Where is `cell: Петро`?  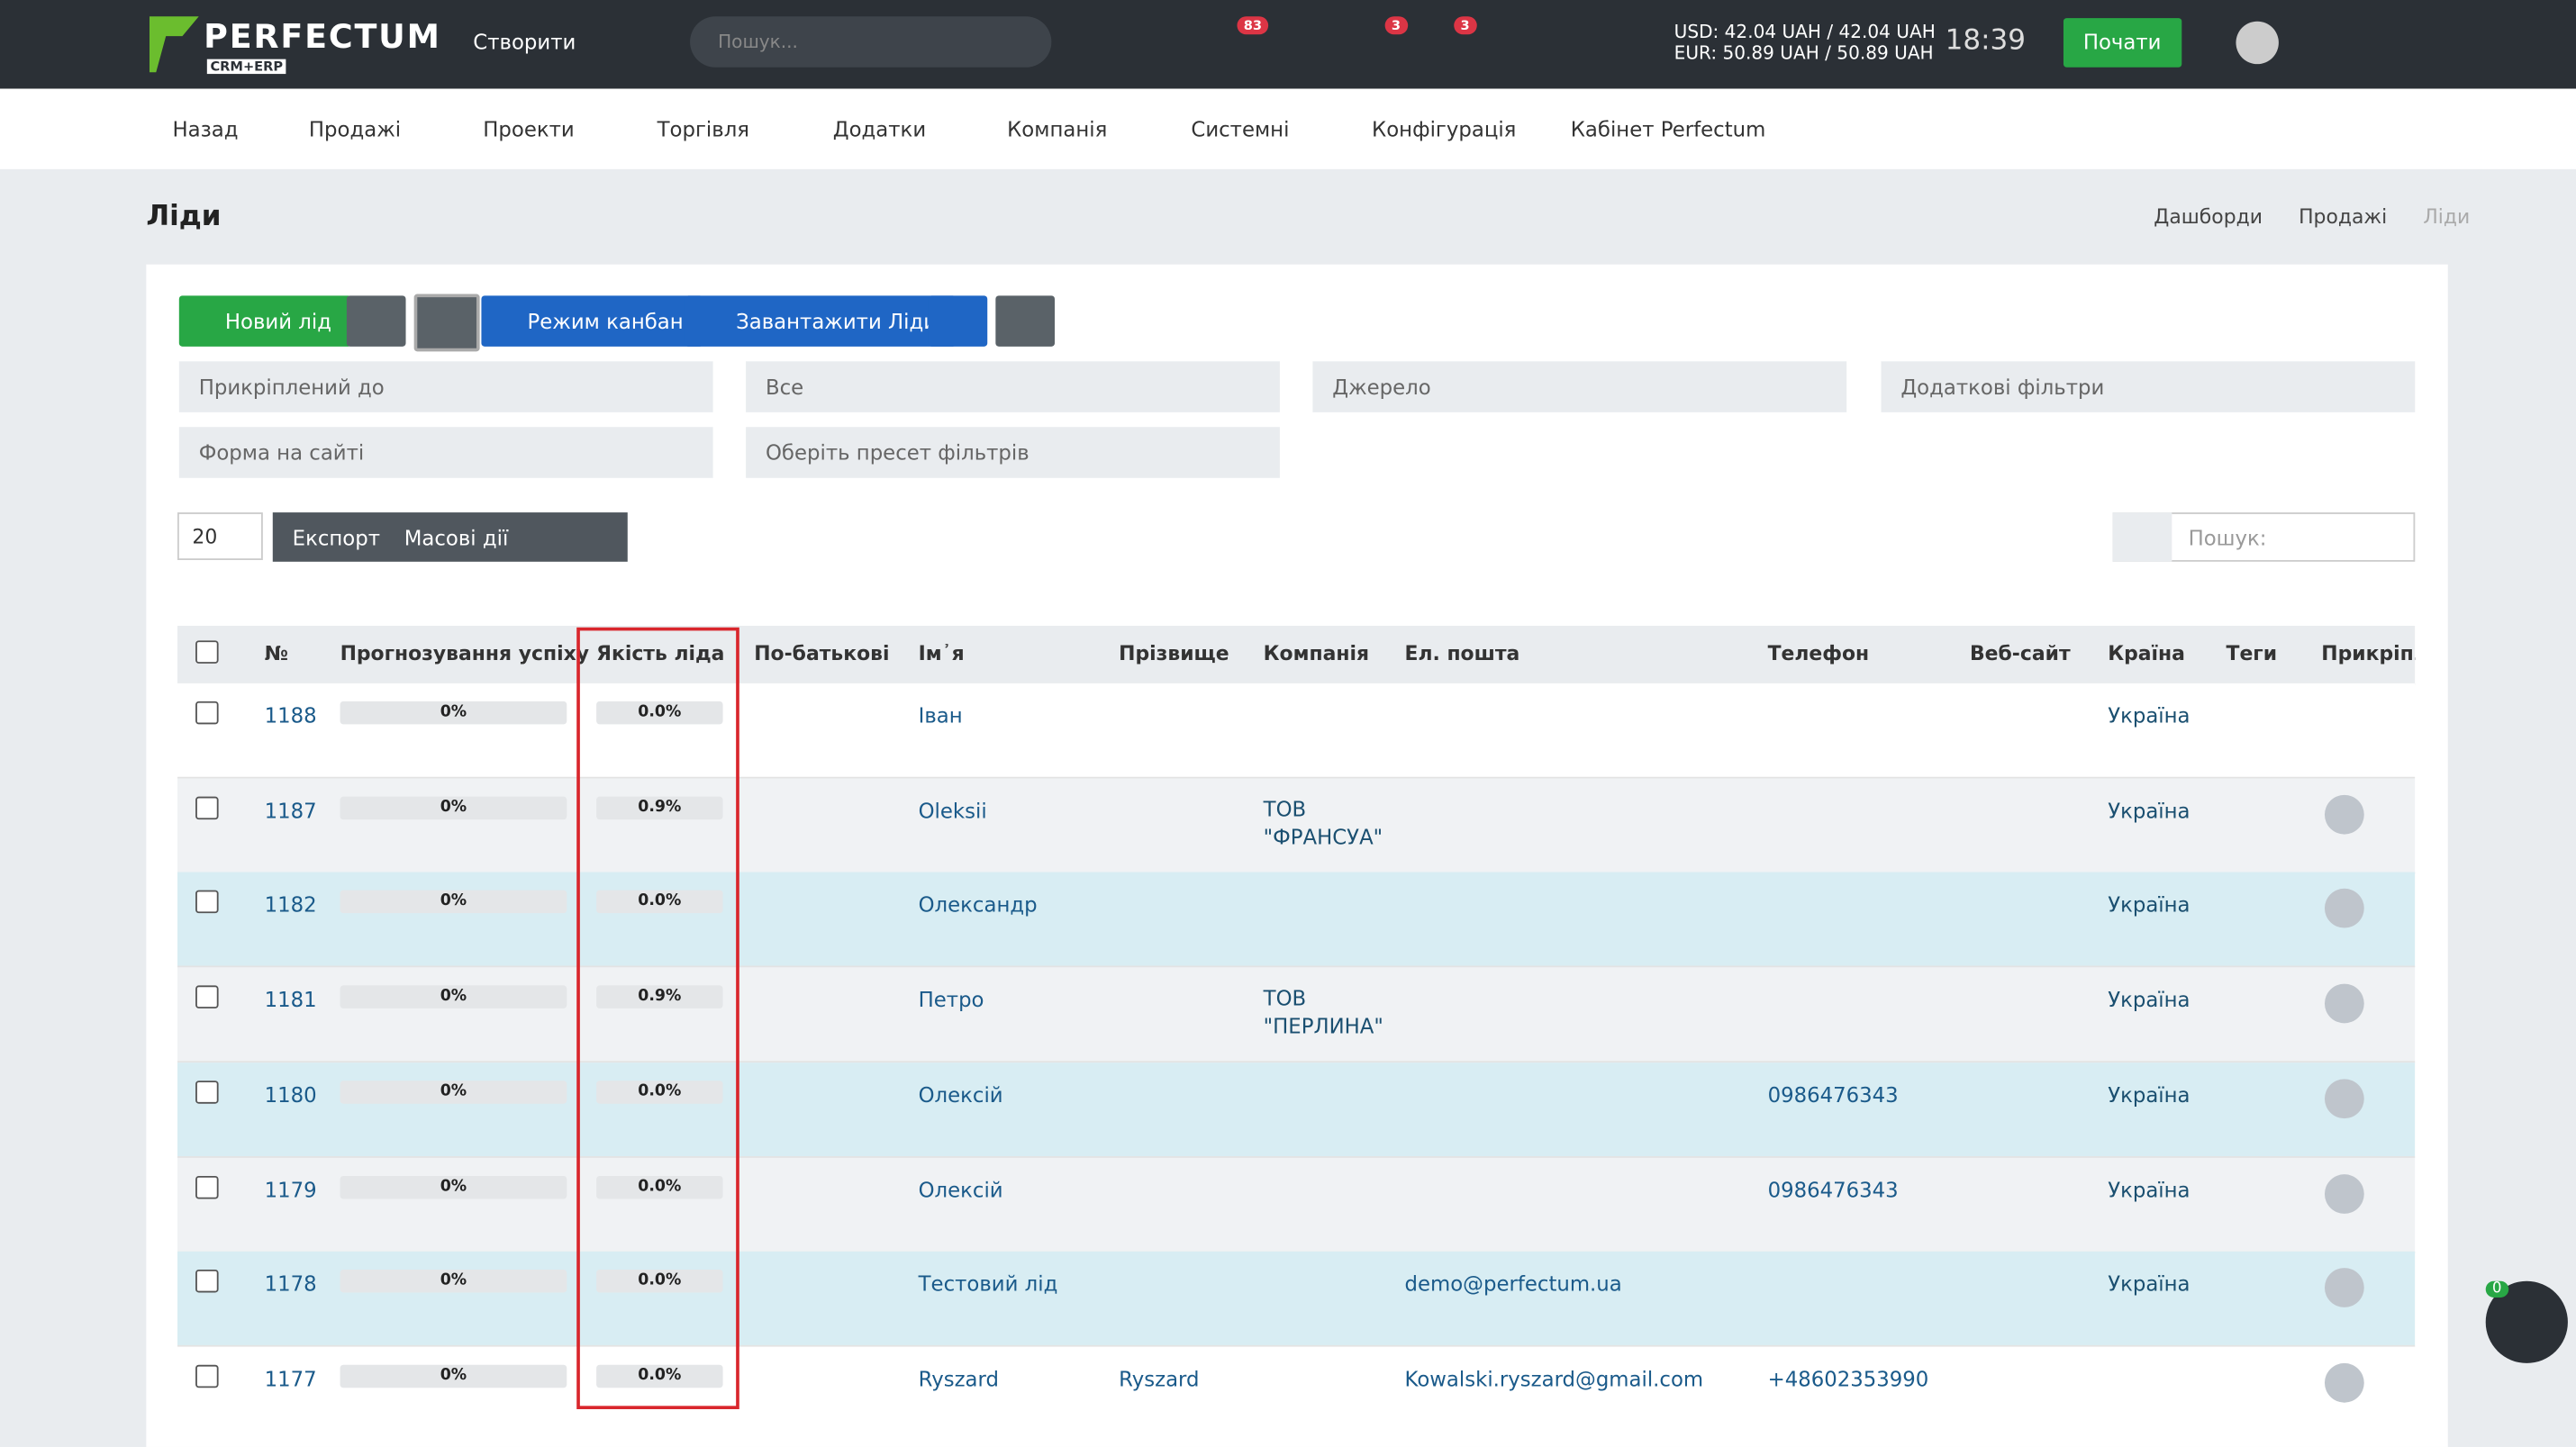
cell: Петро is located at coordinates (951, 999).